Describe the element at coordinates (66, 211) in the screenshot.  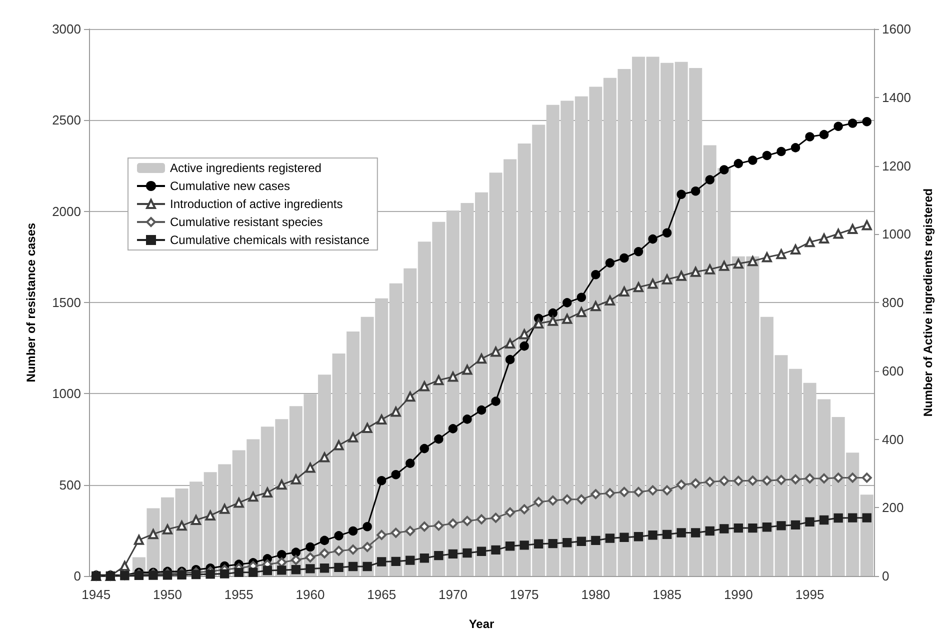
I see `y-tick-label: 2000` at that location.